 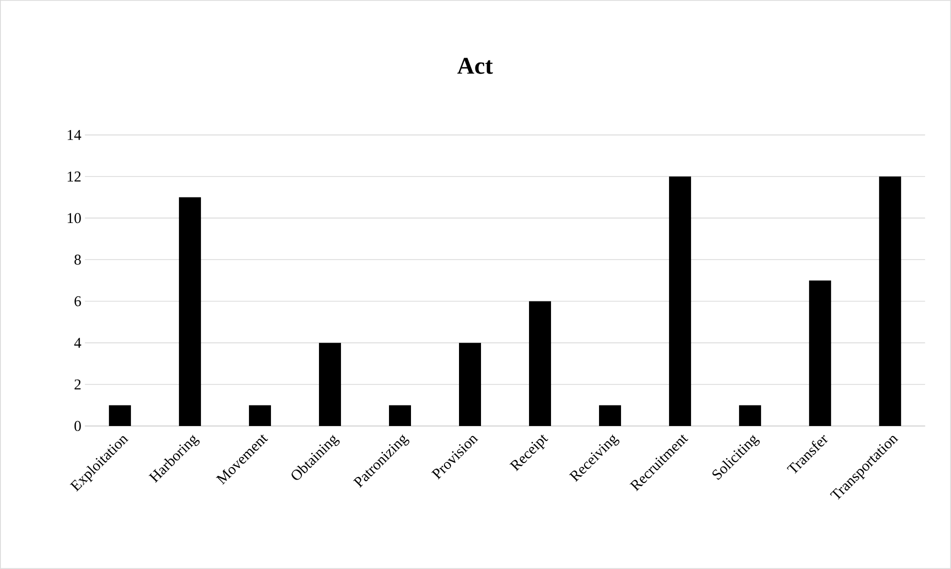 What do you see at coordinates (74, 218) in the screenshot?
I see `y-tick-label: 10` at bounding box center [74, 218].